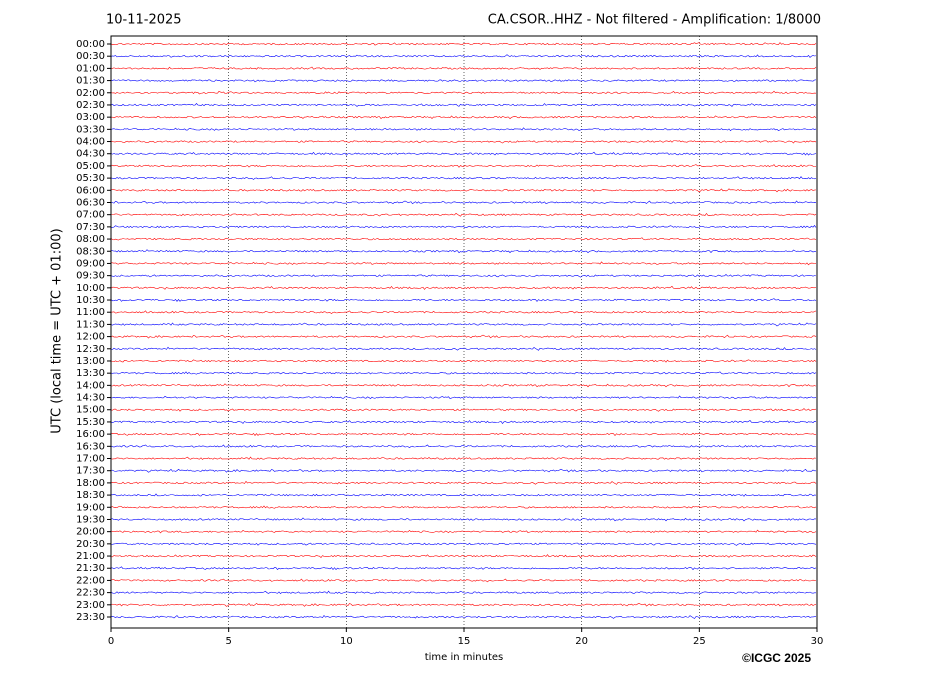  What do you see at coordinates (90, 593) in the screenshot?
I see `y-tick-label: 22:30` at bounding box center [90, 593].